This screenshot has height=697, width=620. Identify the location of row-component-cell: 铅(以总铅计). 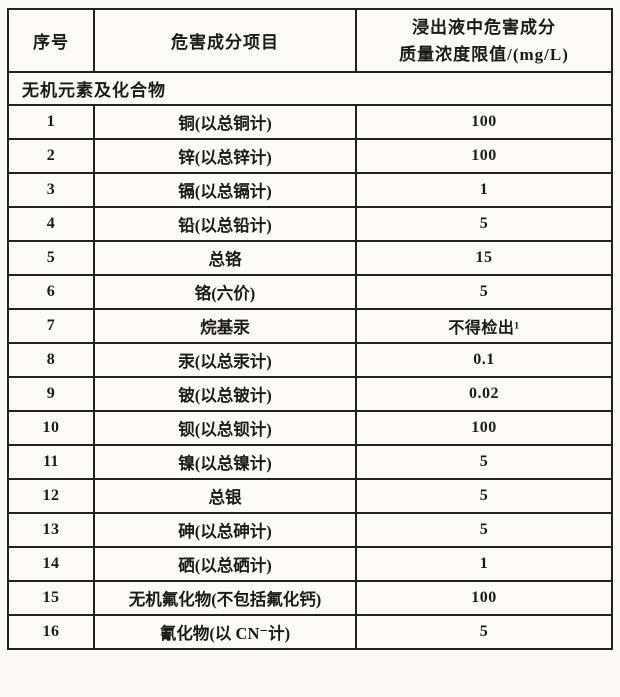
(225, 224).